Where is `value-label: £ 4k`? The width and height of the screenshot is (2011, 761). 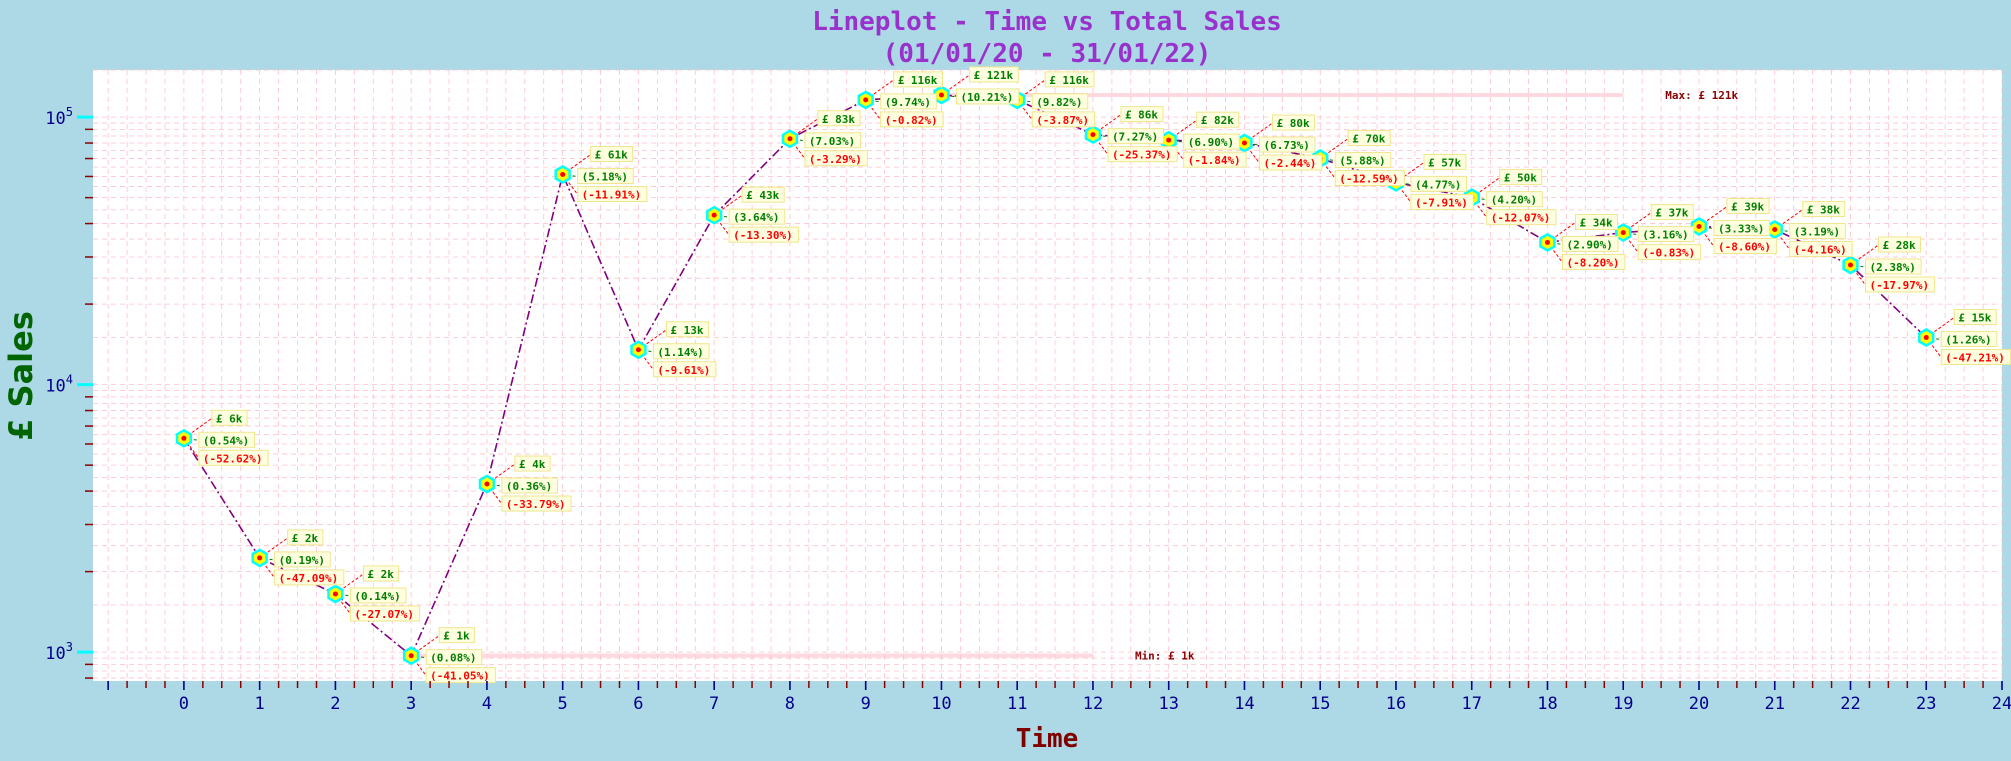 value-label: £ 4k is located at coordinates (532, 464).